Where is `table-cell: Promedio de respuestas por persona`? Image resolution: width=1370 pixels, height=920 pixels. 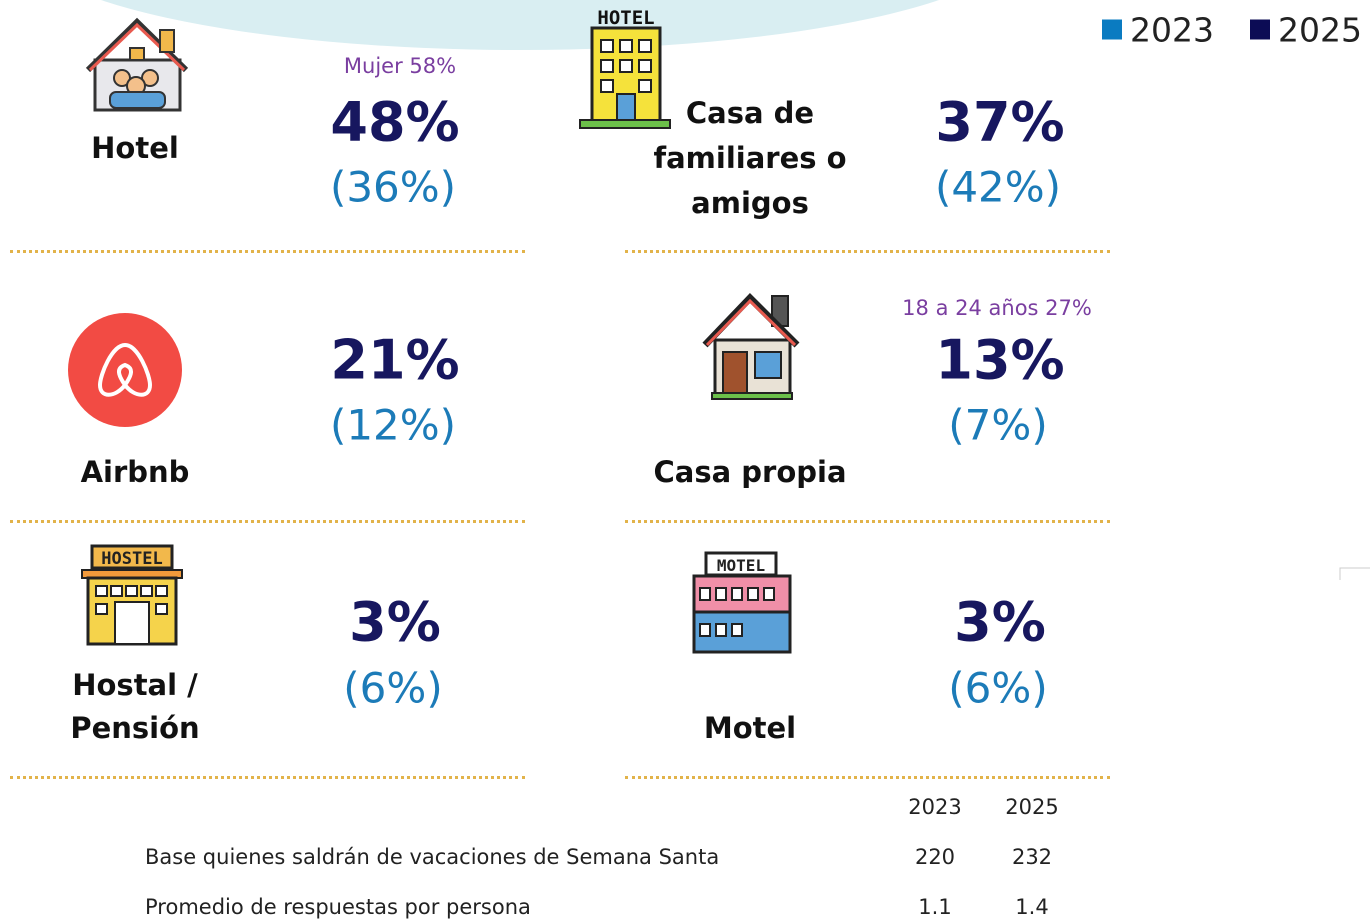
table-cell: Promedio de respuestas por persona is located at coordinates (338, 907).